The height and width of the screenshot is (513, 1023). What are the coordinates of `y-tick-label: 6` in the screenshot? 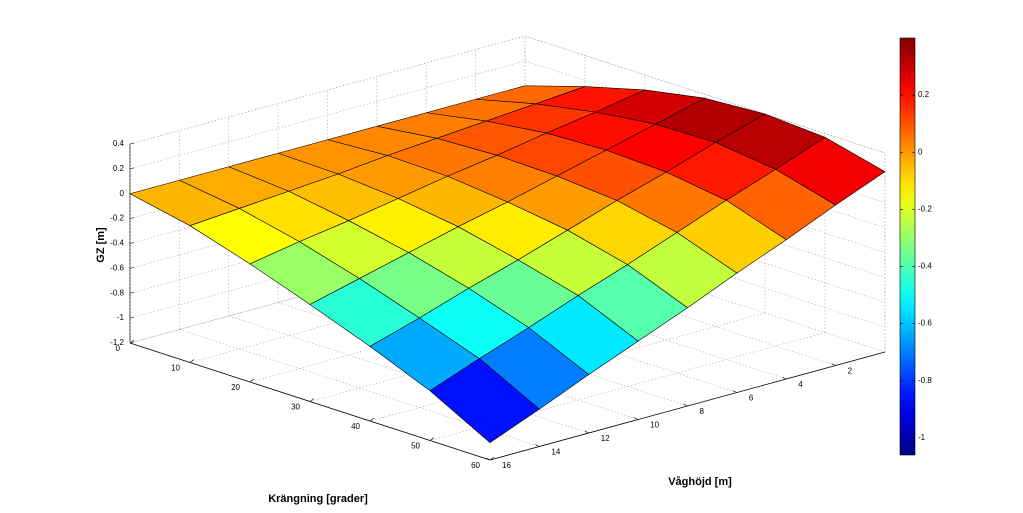 It's located at (751, 398).